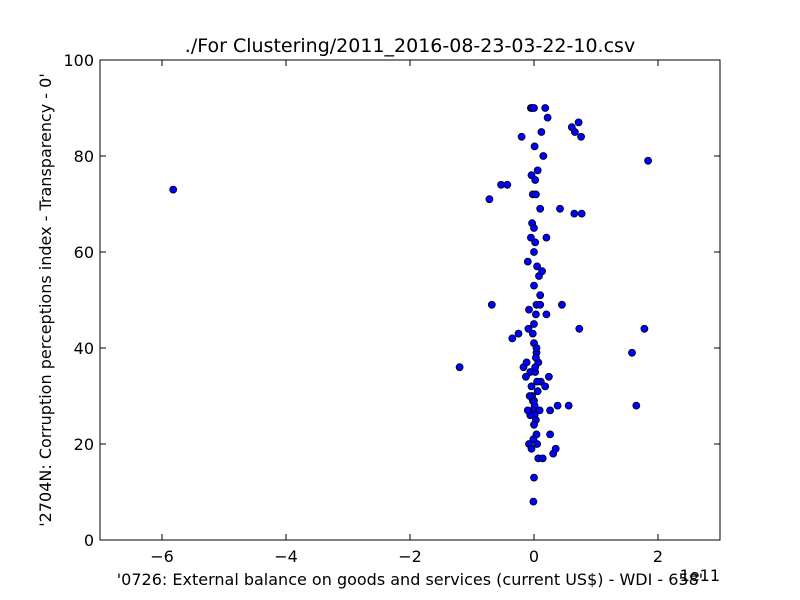  I want to click on y-tick-label: 80, so click(84, 156).